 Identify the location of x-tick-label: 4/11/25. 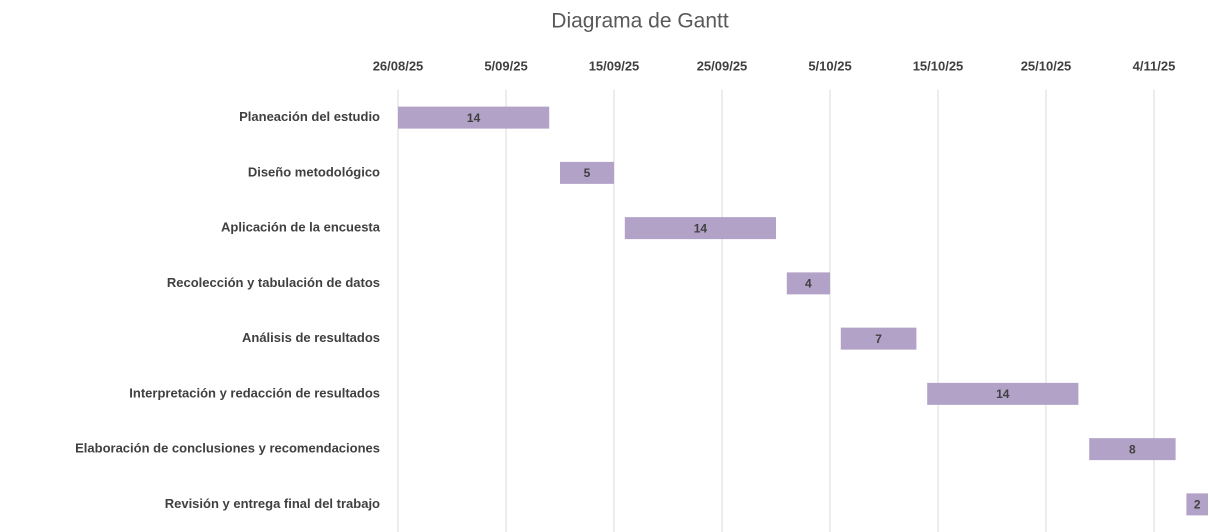
(1154, 65).